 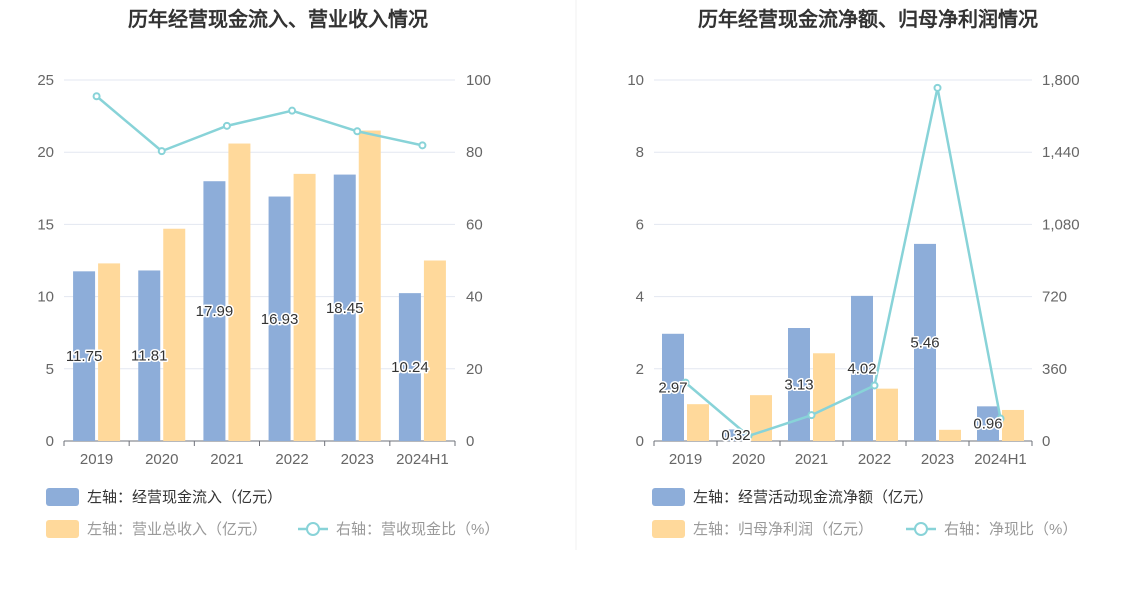 I want to click on legend-item: 左轴：营业总收入（亿元）, so click(x=156, y=529).